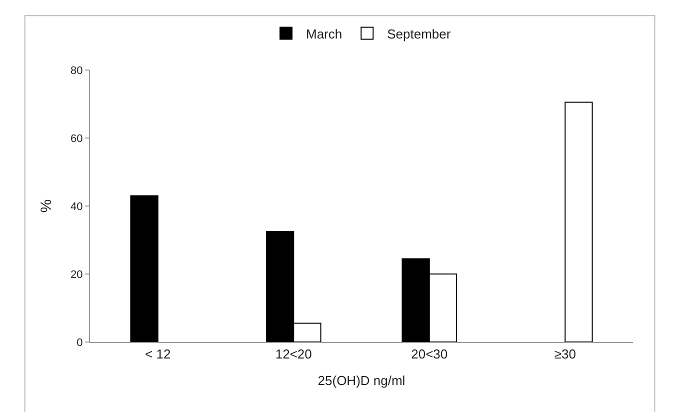 This screenshot has width=673, height=412. I want to click on y-tick-label: 20, so click(76, 274).